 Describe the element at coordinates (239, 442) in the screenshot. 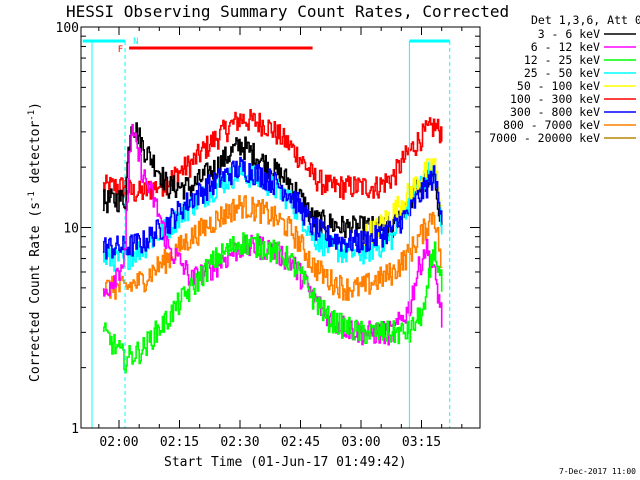

I see `x-tick-label: 02:30` at that location.